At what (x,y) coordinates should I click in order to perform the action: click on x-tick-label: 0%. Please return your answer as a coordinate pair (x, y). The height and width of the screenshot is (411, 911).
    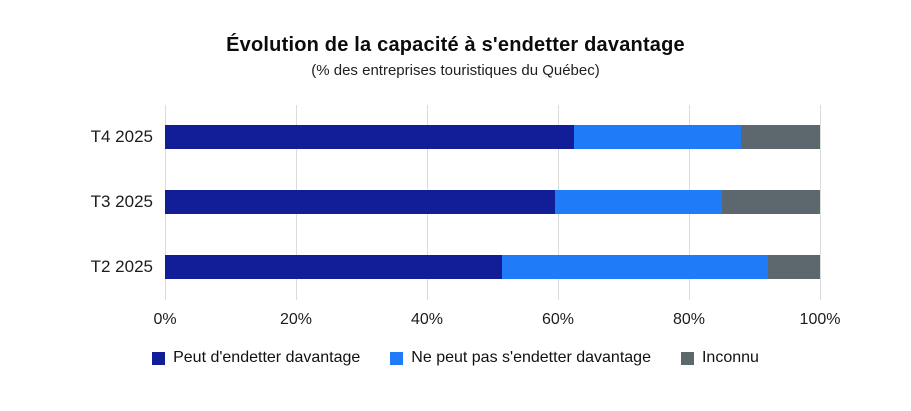
    Looking at the image, I should click on (165, 319).